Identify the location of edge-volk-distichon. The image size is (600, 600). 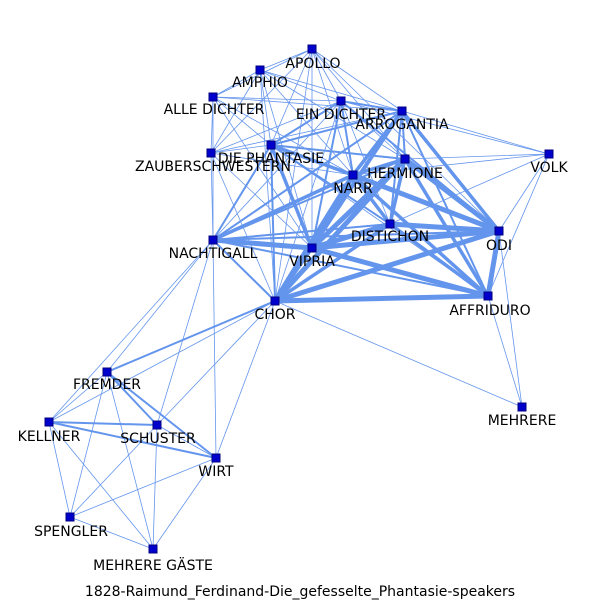
(469, 189).